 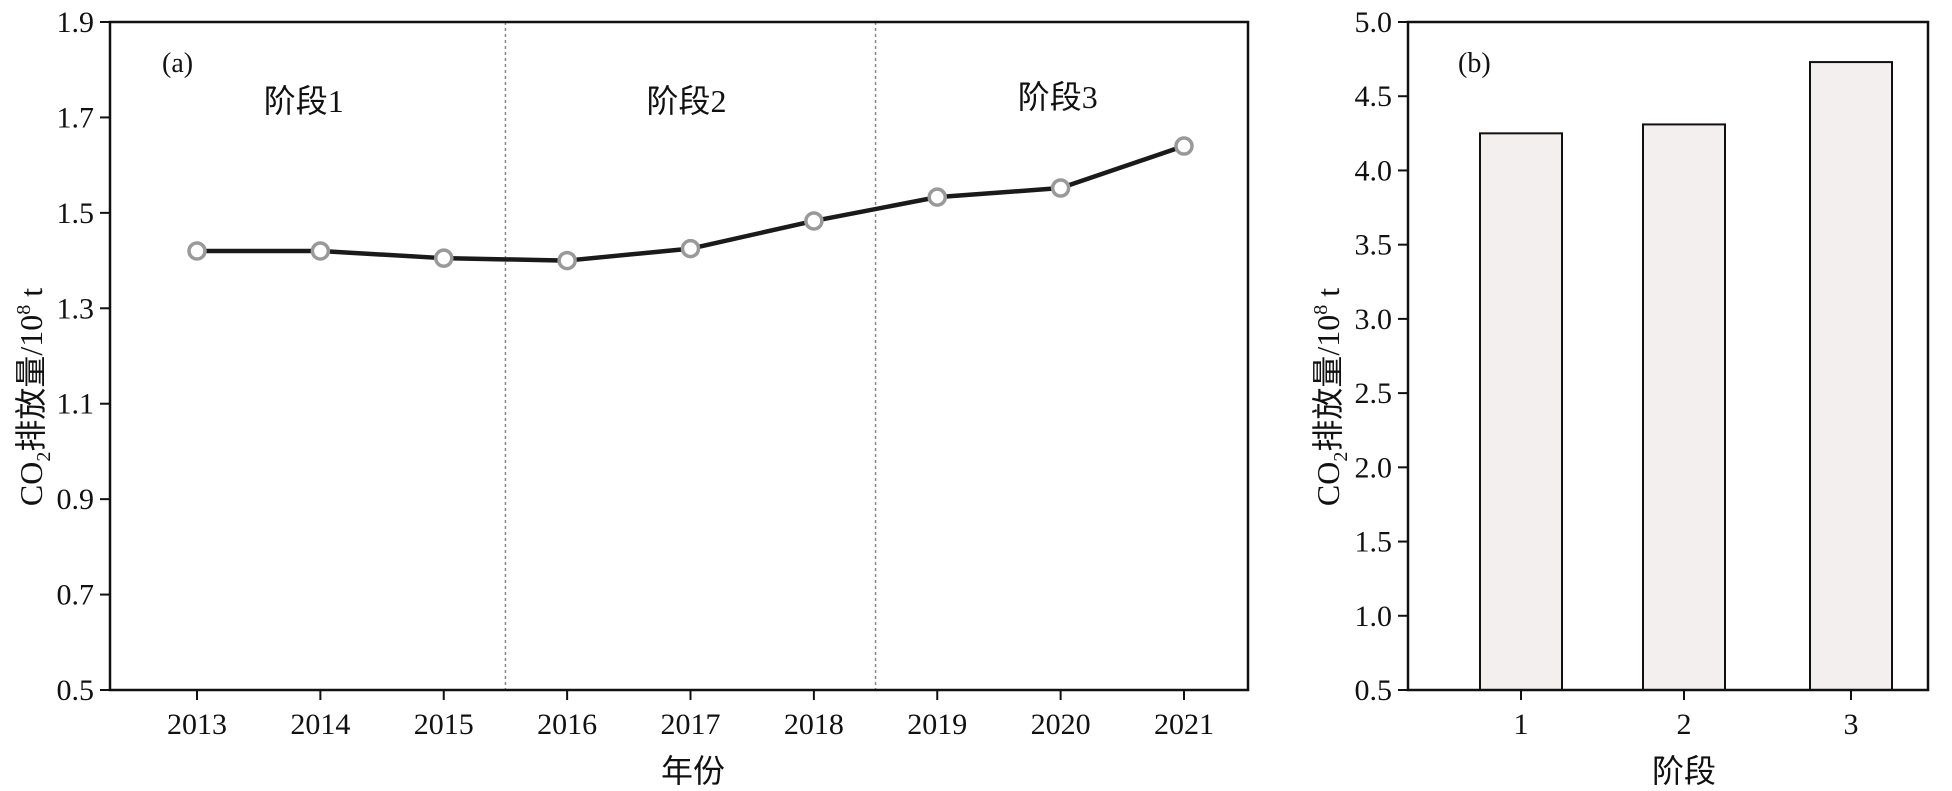 What do you see at coordinates (1374, 542) in the screenshot?
I see `b-y-tick-label: 1.5` at bounding box center [1374, 542].